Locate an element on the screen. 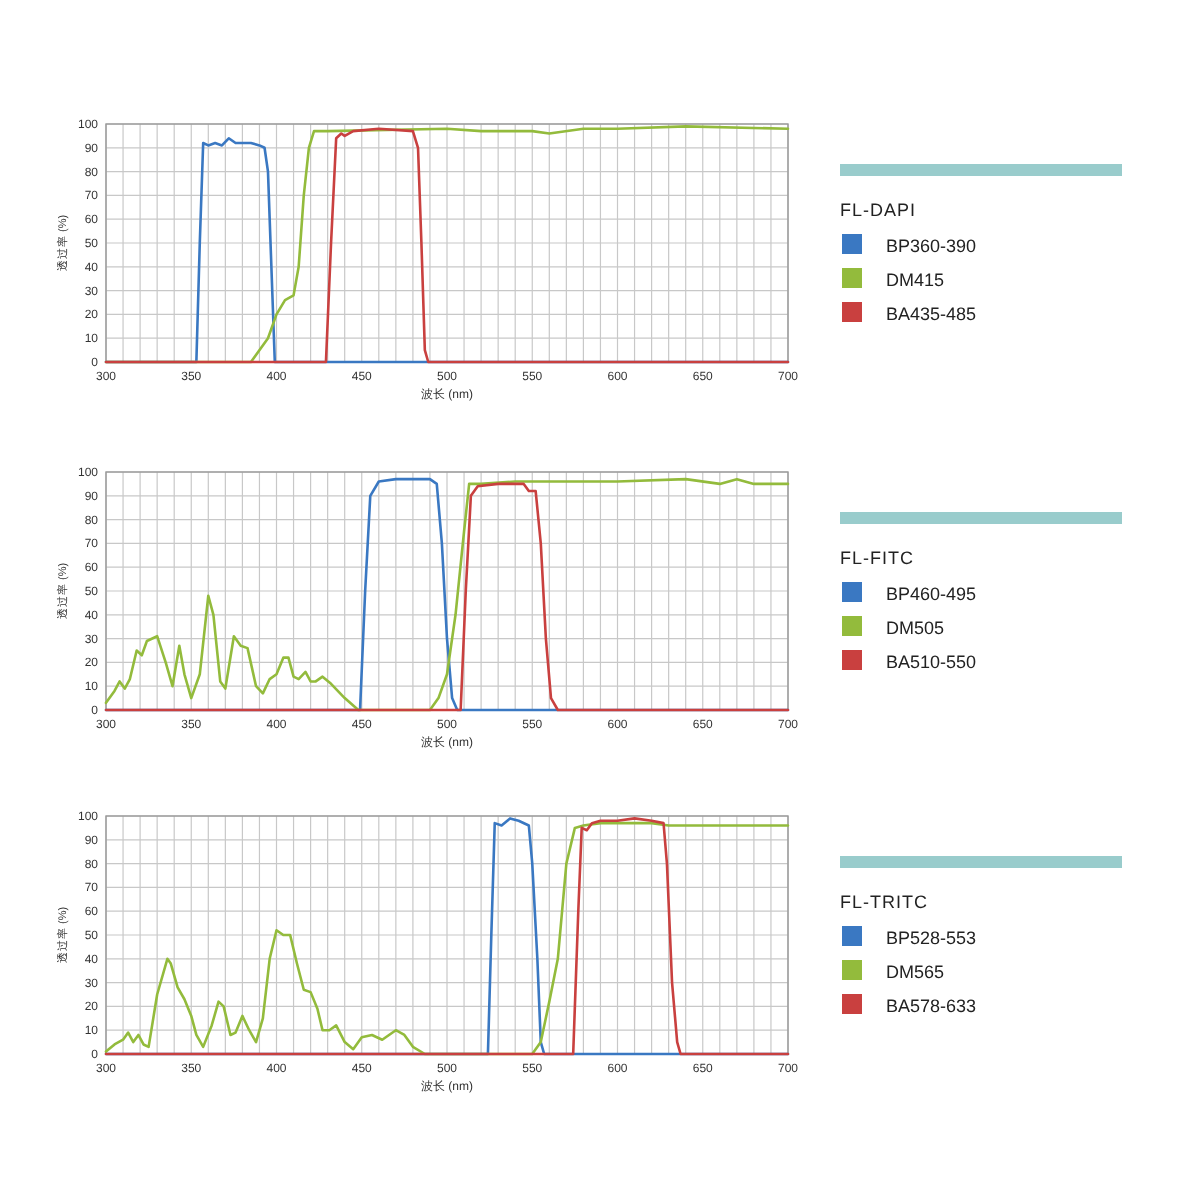 Image resolution: width=1200 pixels, height=1200 pixels. legend-label: BA435-485 is located at coordinates (931, 314).